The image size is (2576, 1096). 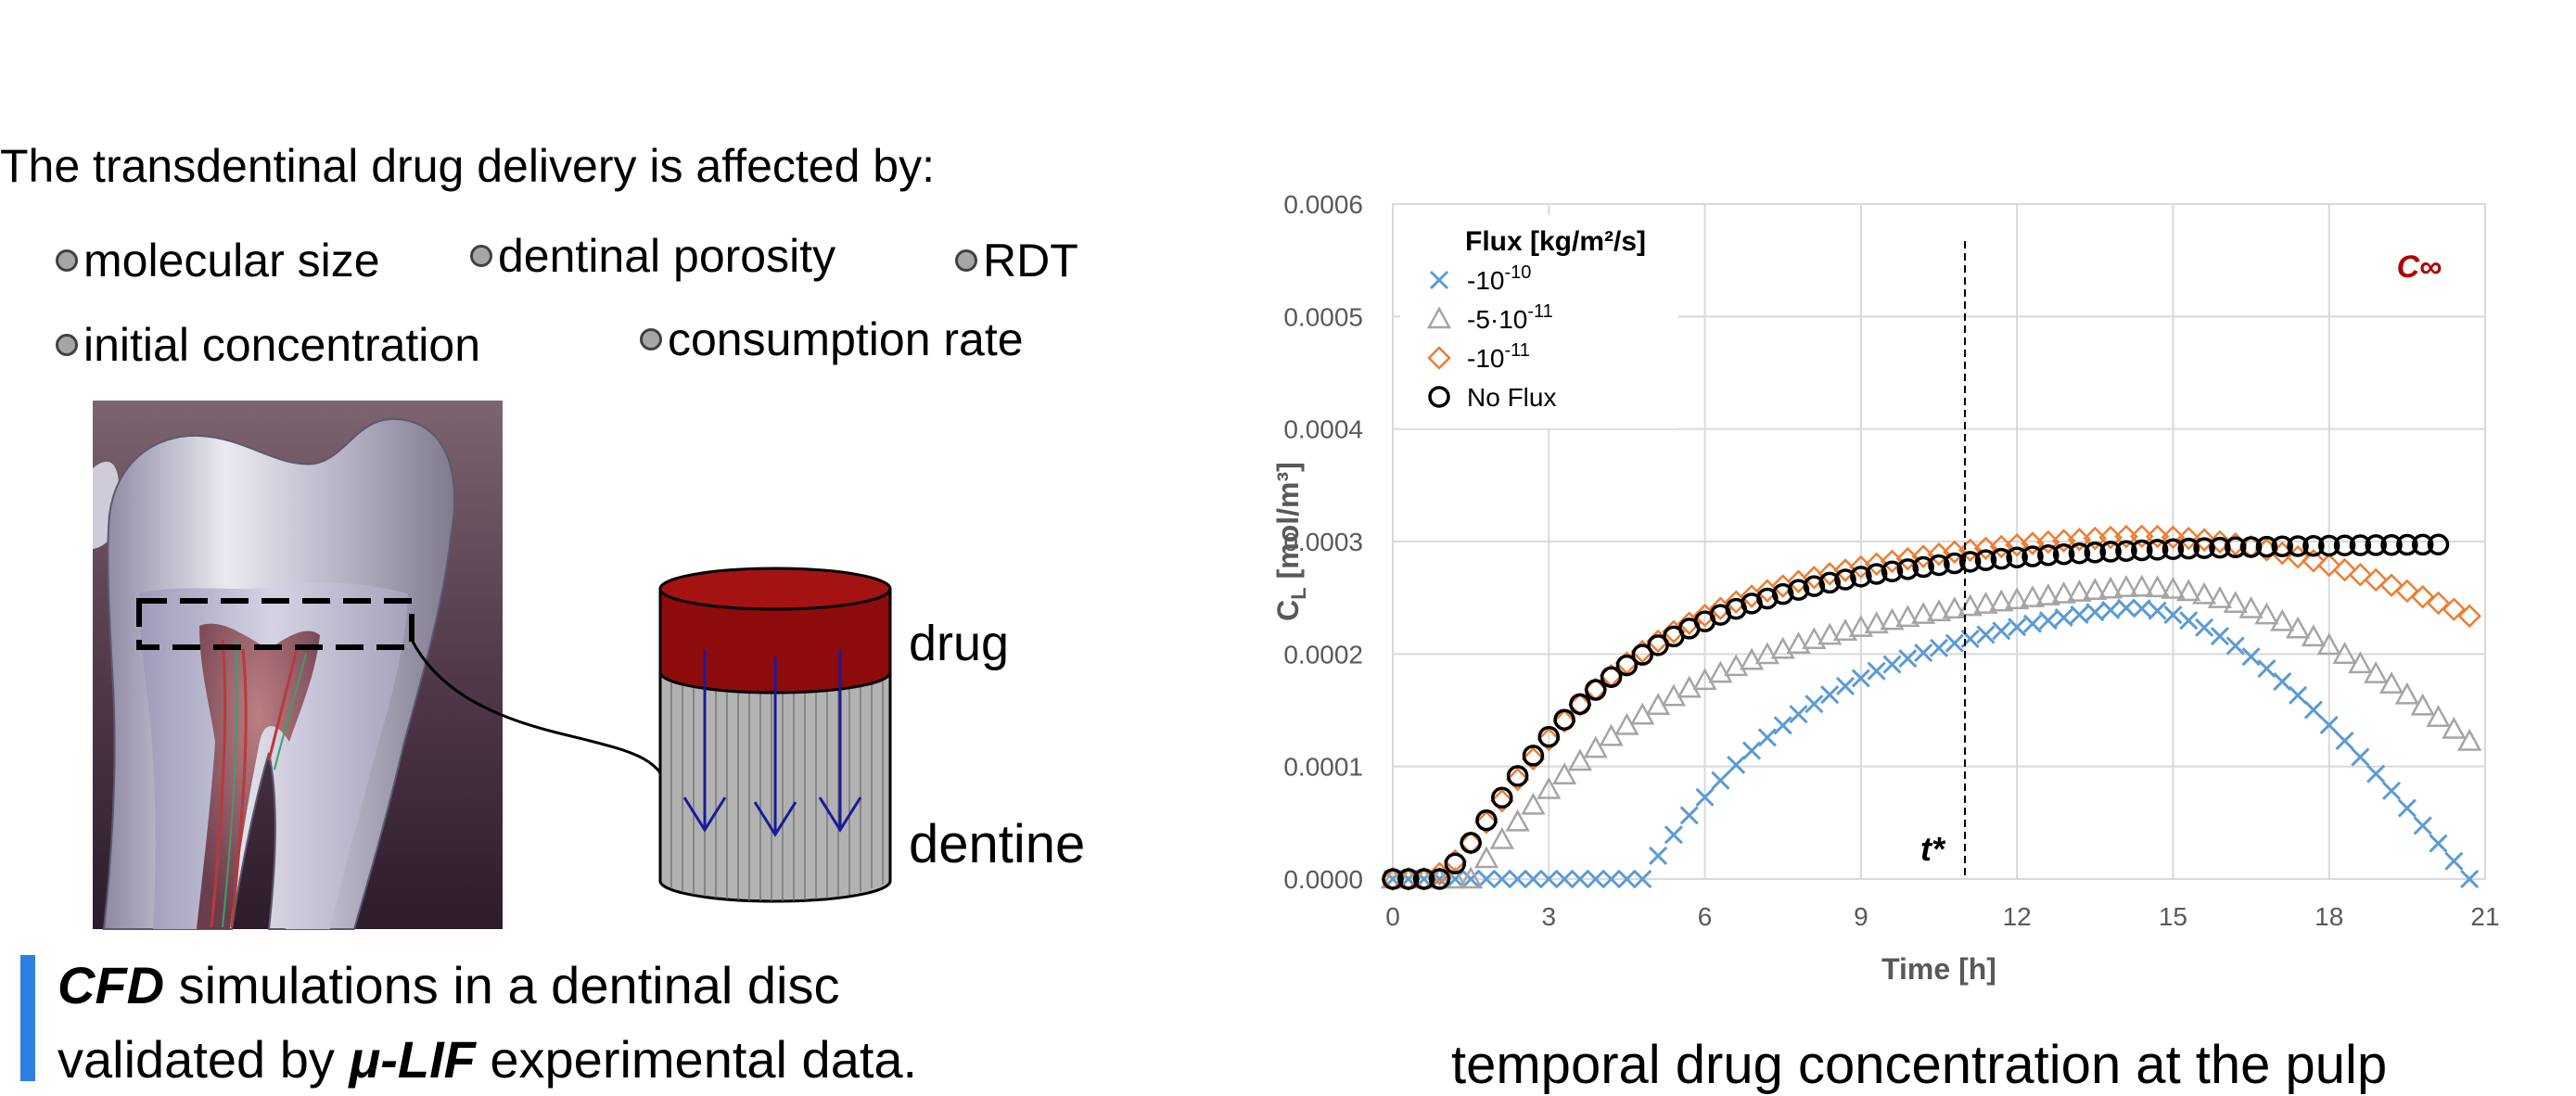 I want to click on selection-box, so click(x=275, y=624).